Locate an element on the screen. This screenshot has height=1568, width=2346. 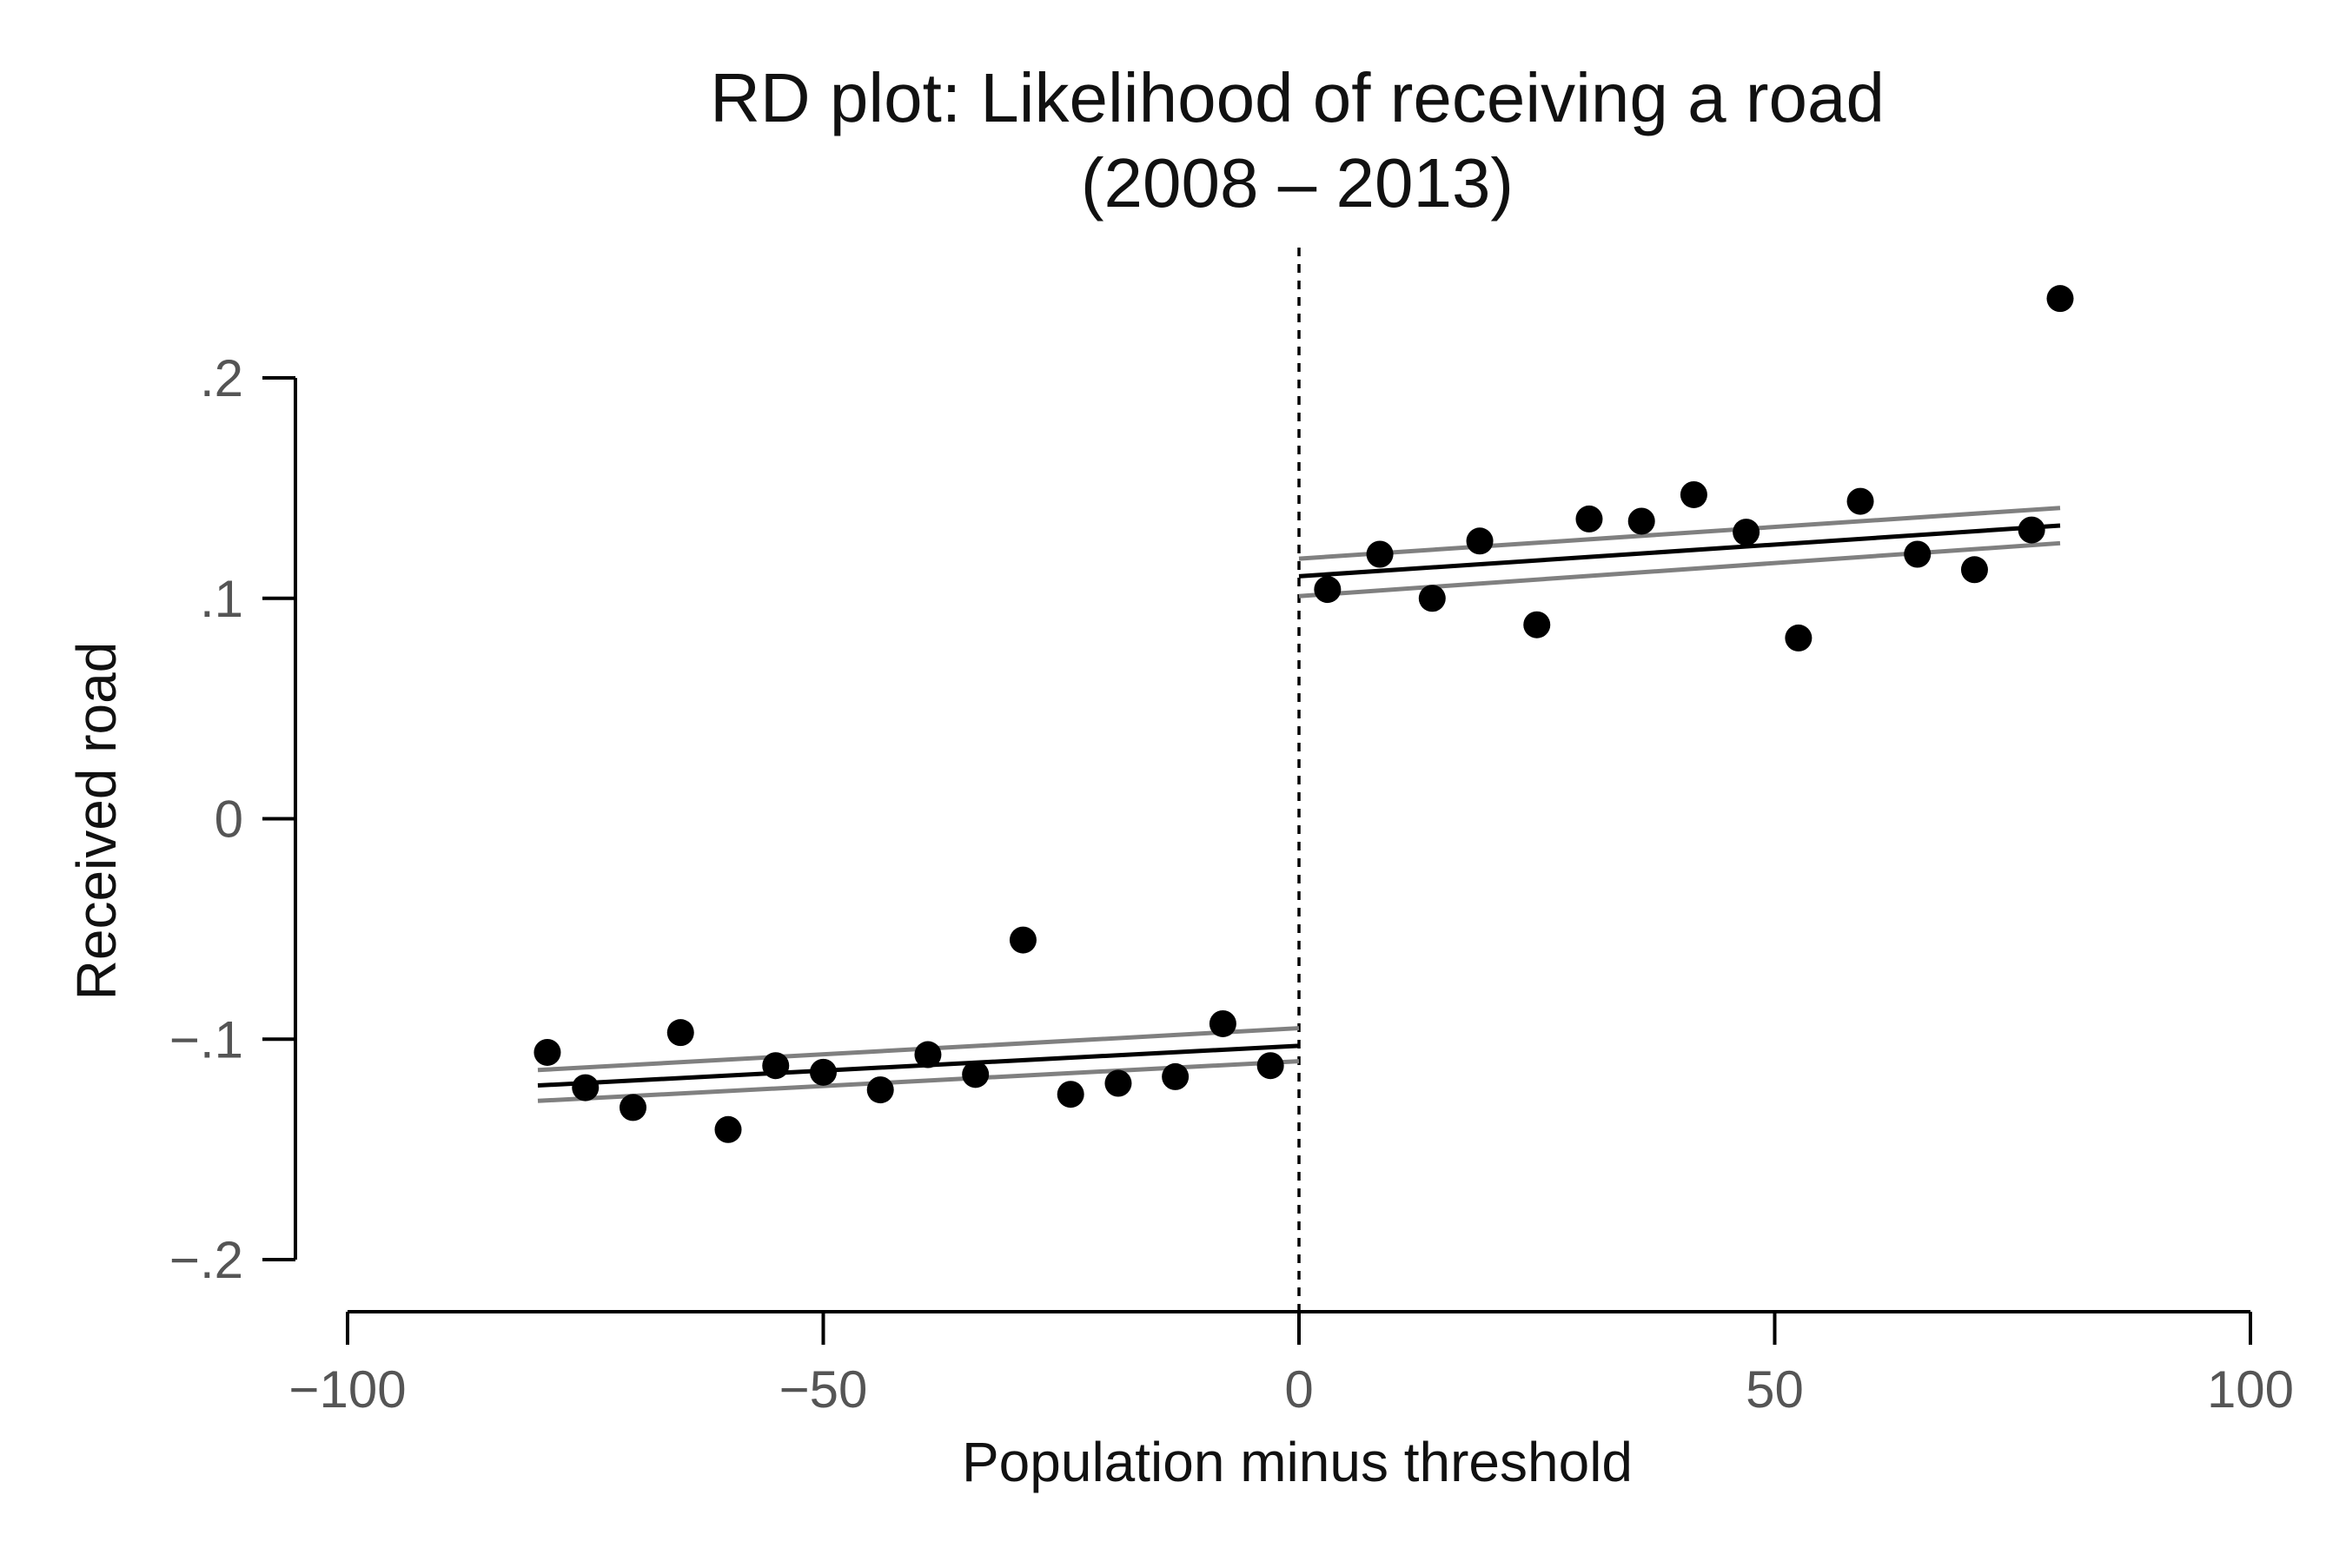
y-tick-label: .1 is located at coordinates (221, 599).